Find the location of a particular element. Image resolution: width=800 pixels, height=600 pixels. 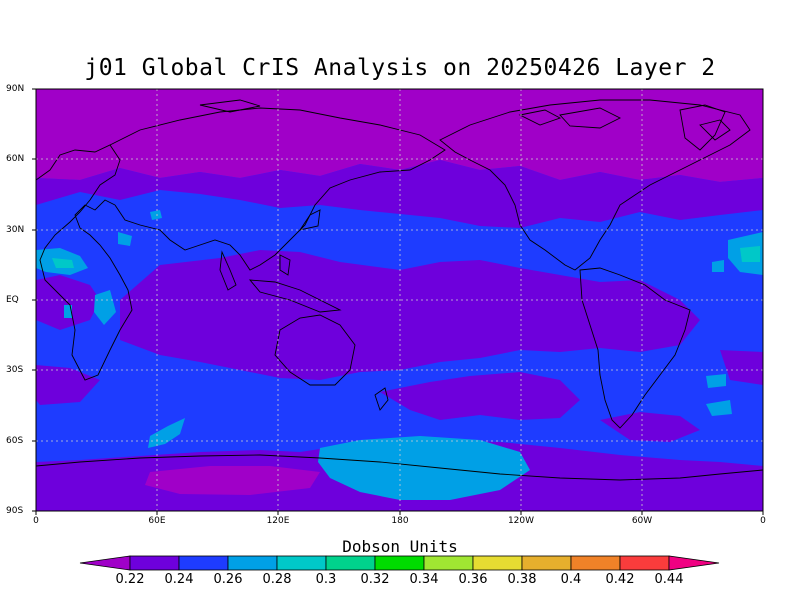

colorbar-title: Dobson Units is located at coordinates (400, 546).